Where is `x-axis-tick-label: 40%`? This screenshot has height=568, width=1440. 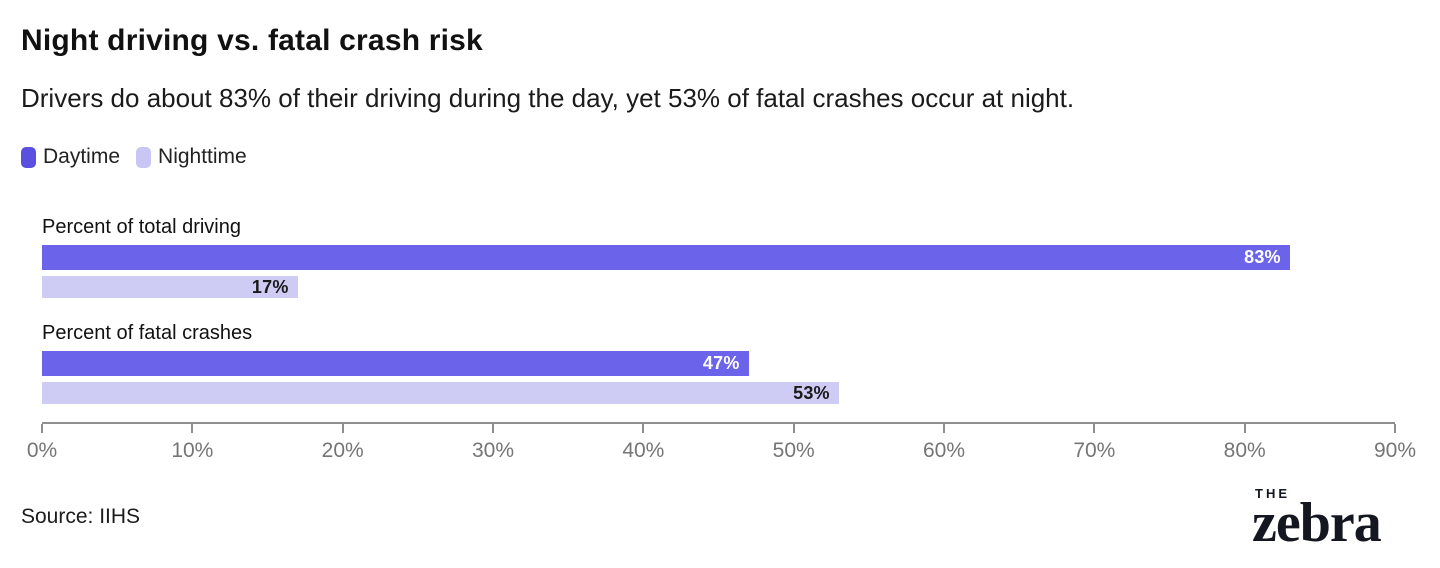
x-axis-tick-label: 40% is located at coordinates (643, 450).